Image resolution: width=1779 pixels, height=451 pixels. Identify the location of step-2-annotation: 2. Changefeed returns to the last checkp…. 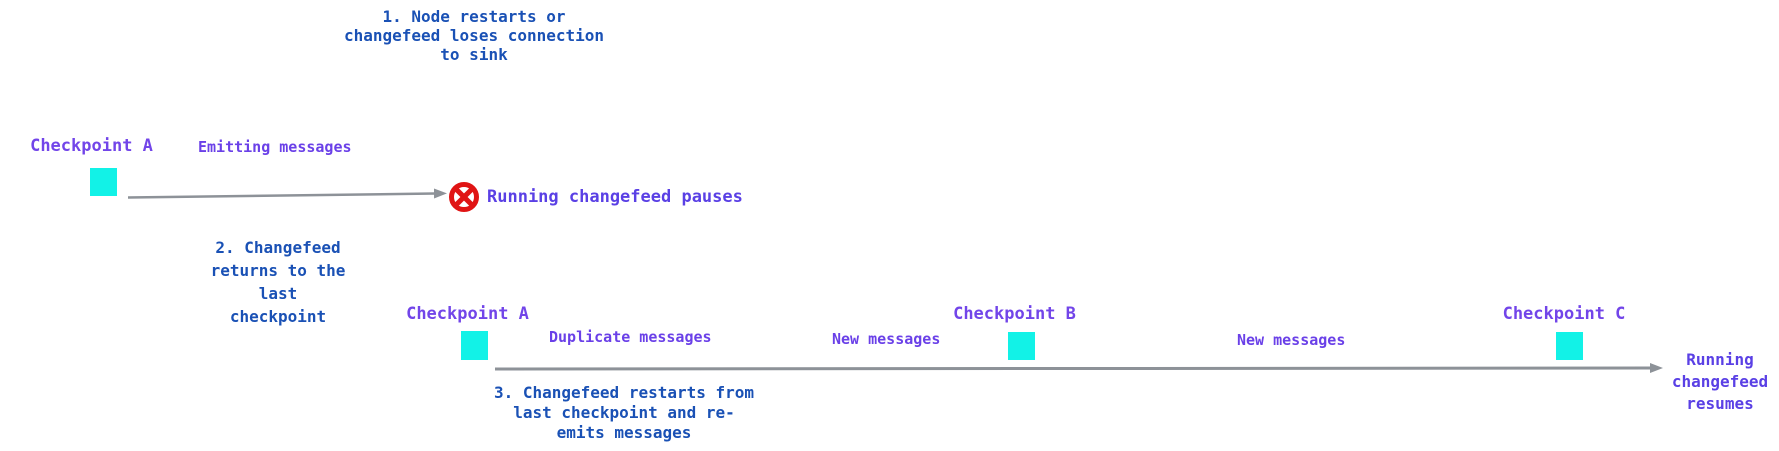
(278, 282).